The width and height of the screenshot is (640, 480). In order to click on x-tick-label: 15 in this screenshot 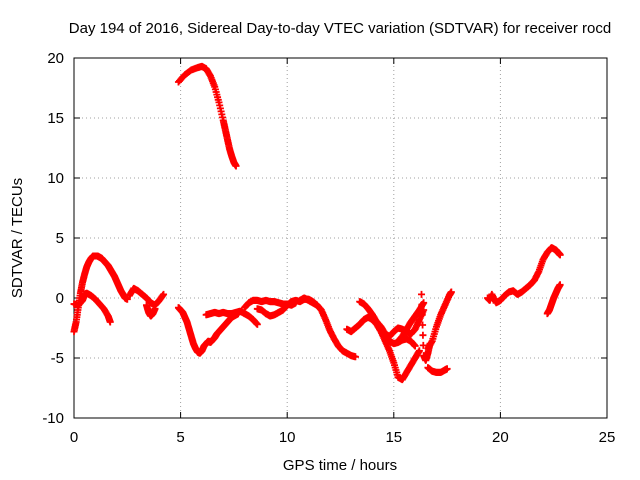, I will do `click(393, 437)`.